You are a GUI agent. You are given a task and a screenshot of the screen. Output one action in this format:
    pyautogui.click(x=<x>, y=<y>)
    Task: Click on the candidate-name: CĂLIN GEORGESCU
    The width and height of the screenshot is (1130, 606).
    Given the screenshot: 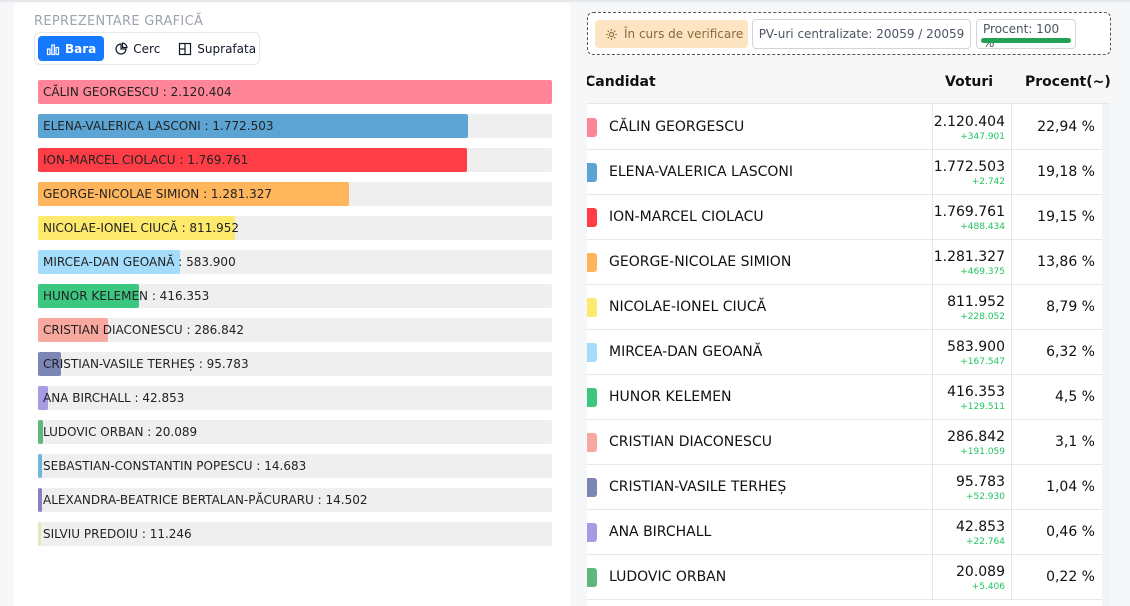 What is the action you would take?
    pyautogui.click(x=677, y=127)
    